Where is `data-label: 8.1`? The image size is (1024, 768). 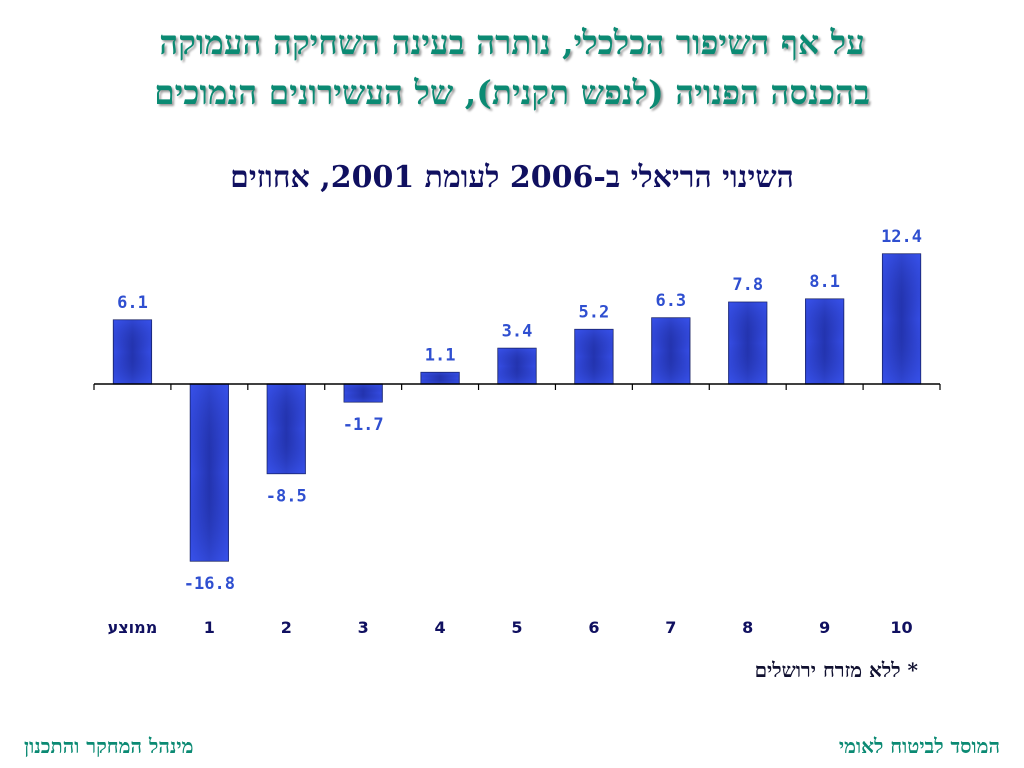 data-label: 8.1 is located at coordinates (824, 282).